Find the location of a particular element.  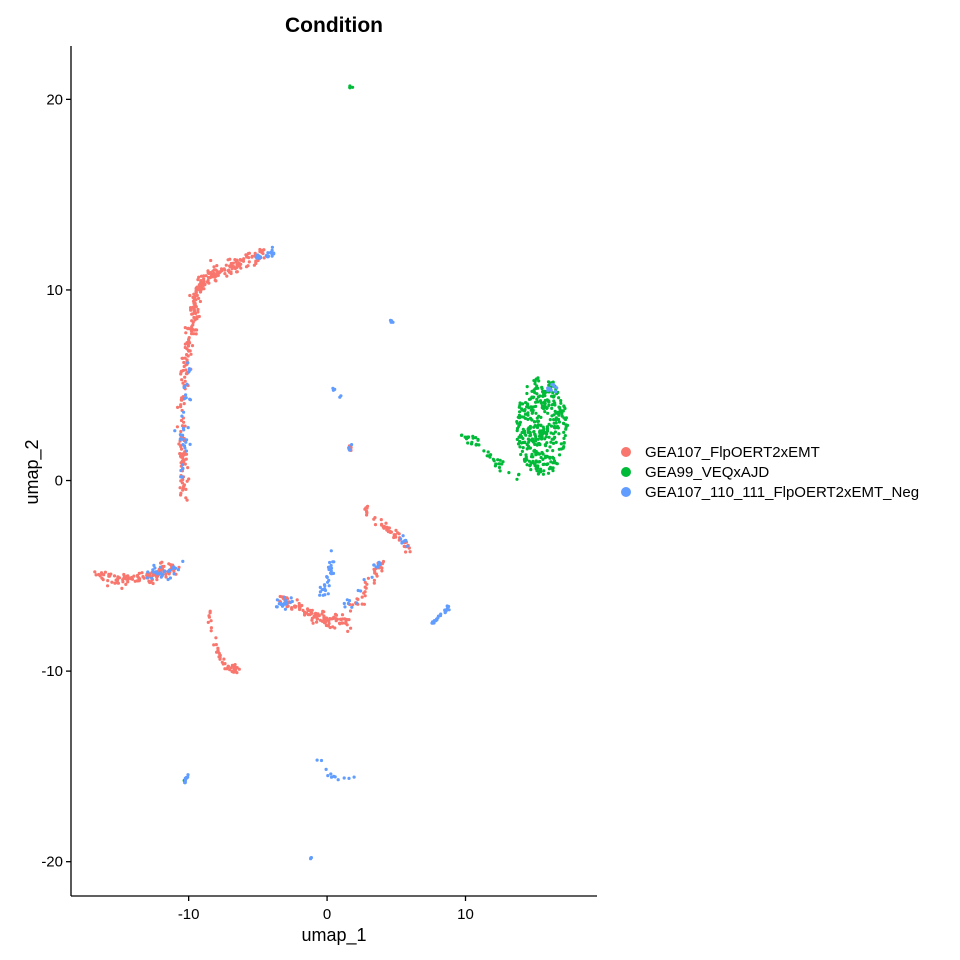

y-tick-label: -10 is located at coordinates (52, 671).